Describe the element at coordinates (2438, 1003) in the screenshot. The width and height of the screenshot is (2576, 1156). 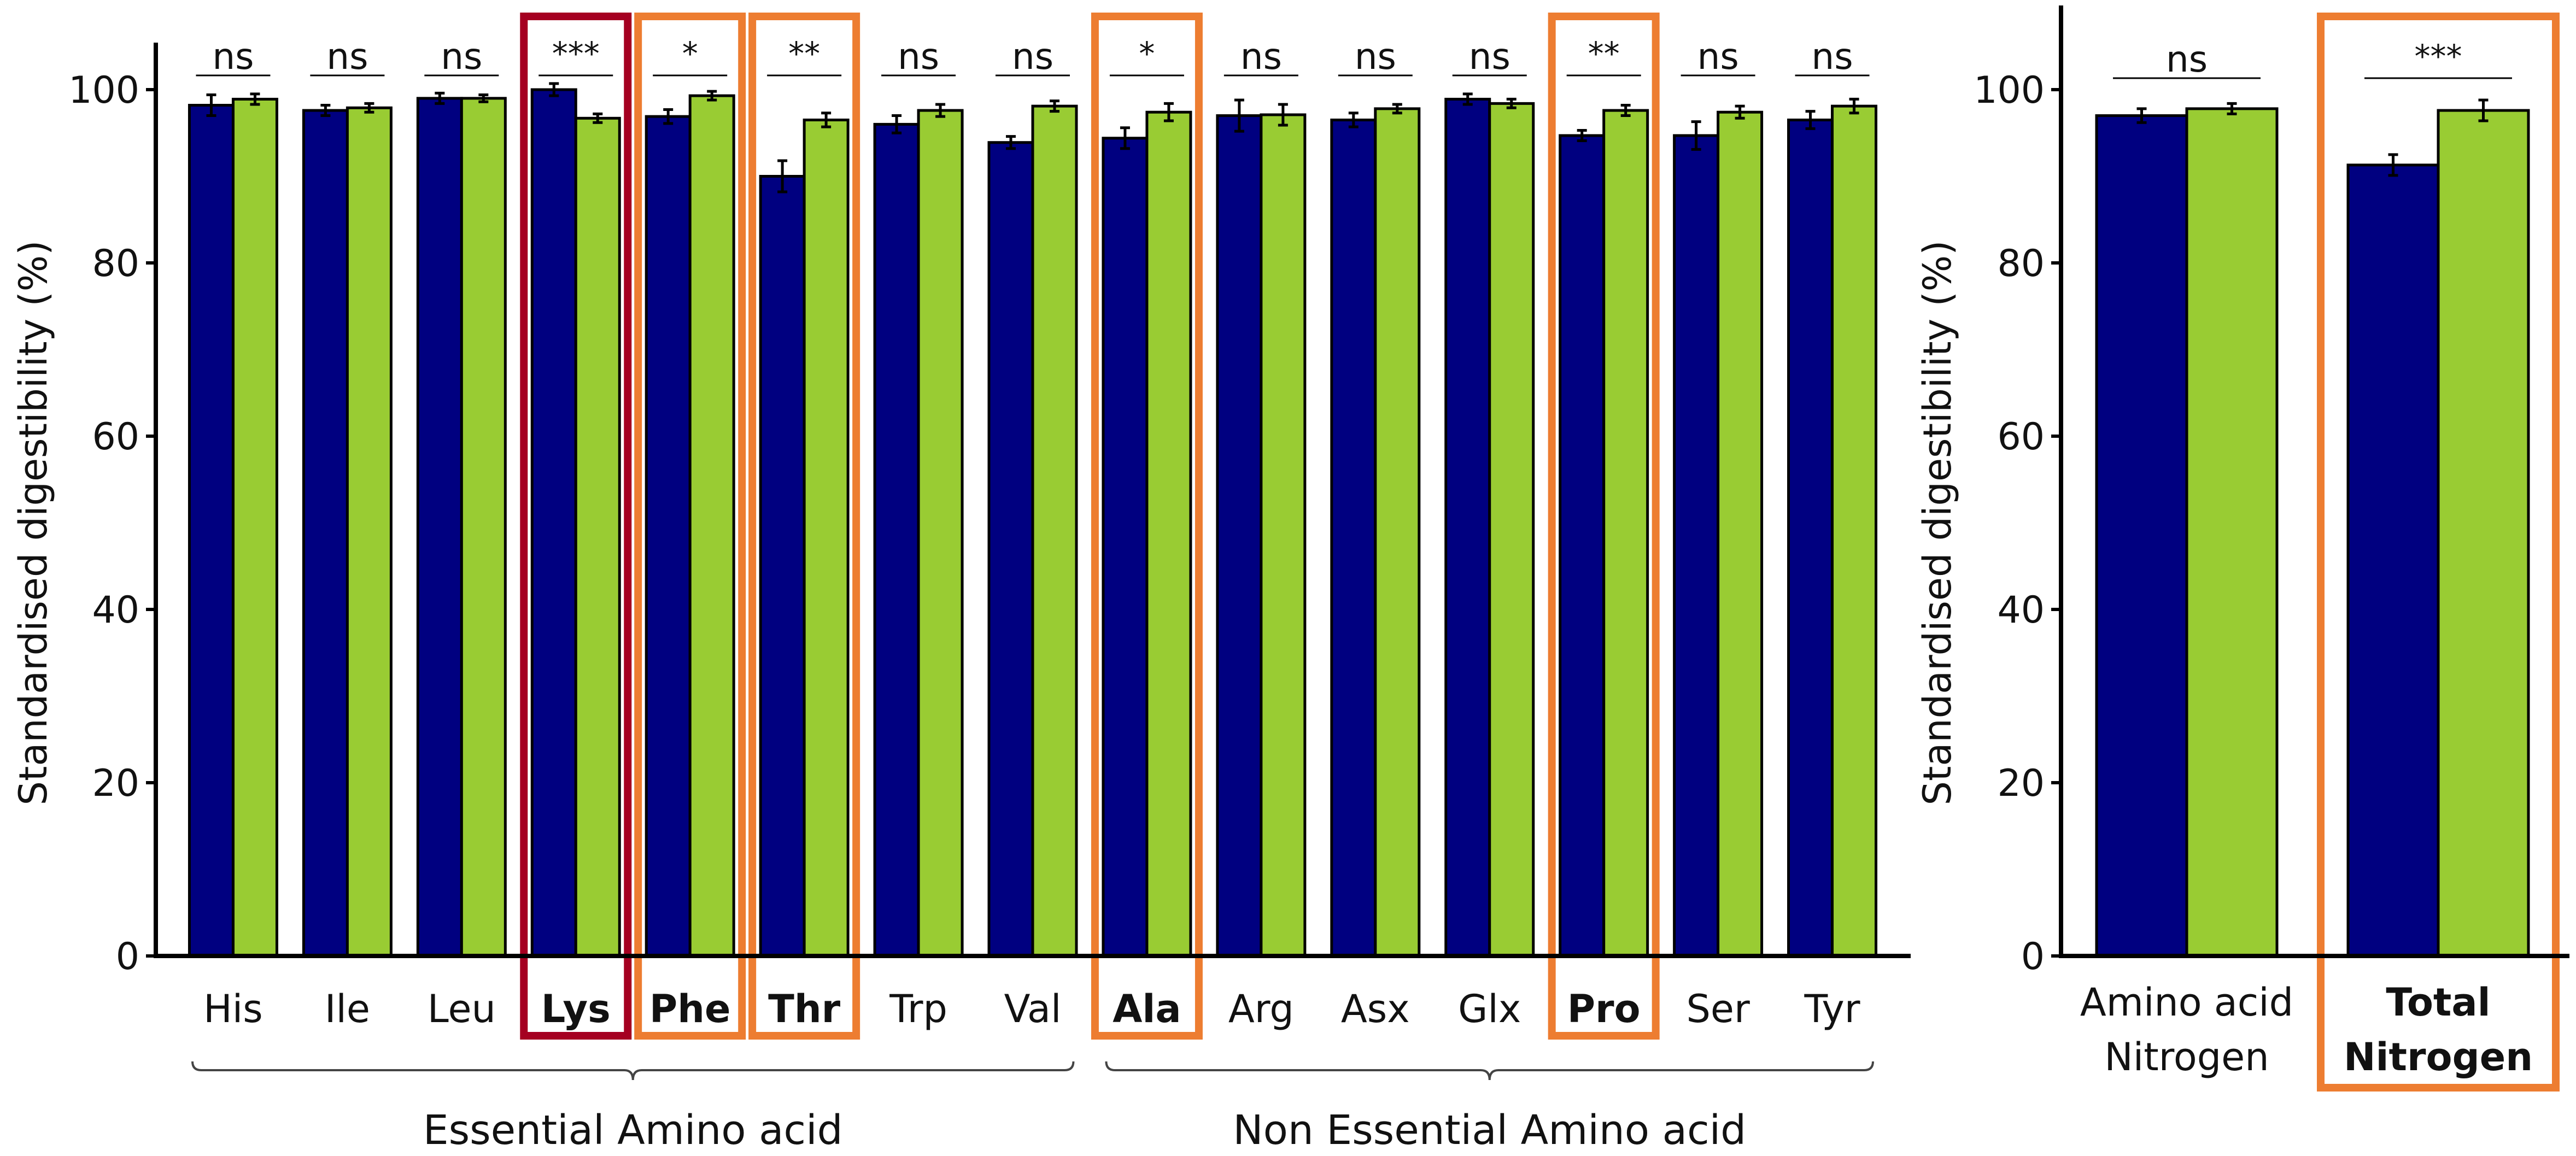
I see `x-tick-label: Total` at that location.